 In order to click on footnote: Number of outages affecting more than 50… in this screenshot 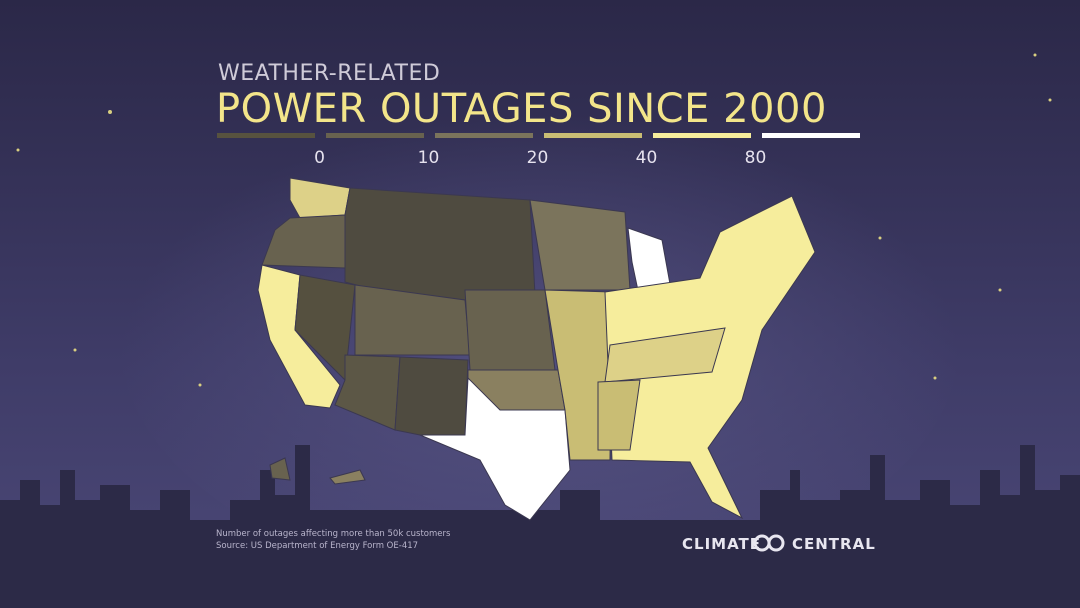, I will do `click(333, 534)`.